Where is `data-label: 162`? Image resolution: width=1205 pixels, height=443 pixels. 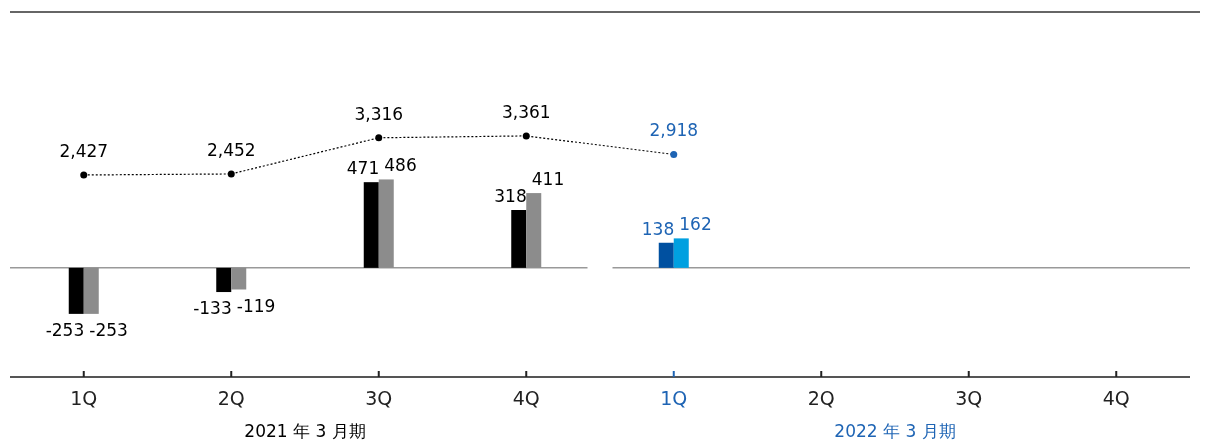
data-label: 162 is located at coordinates (695, 224).